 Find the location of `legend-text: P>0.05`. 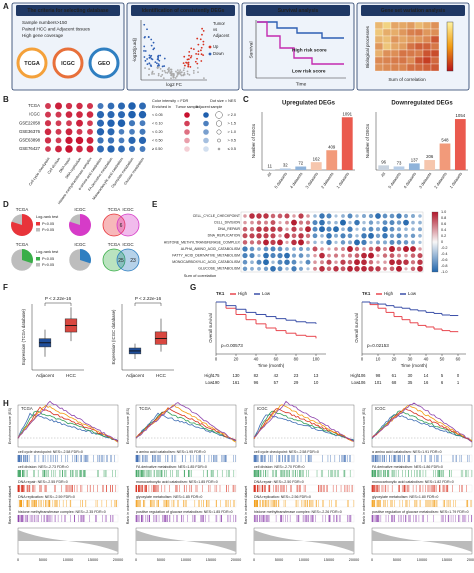

legend-text: P>0.05 is located at coordinates (48, 265).